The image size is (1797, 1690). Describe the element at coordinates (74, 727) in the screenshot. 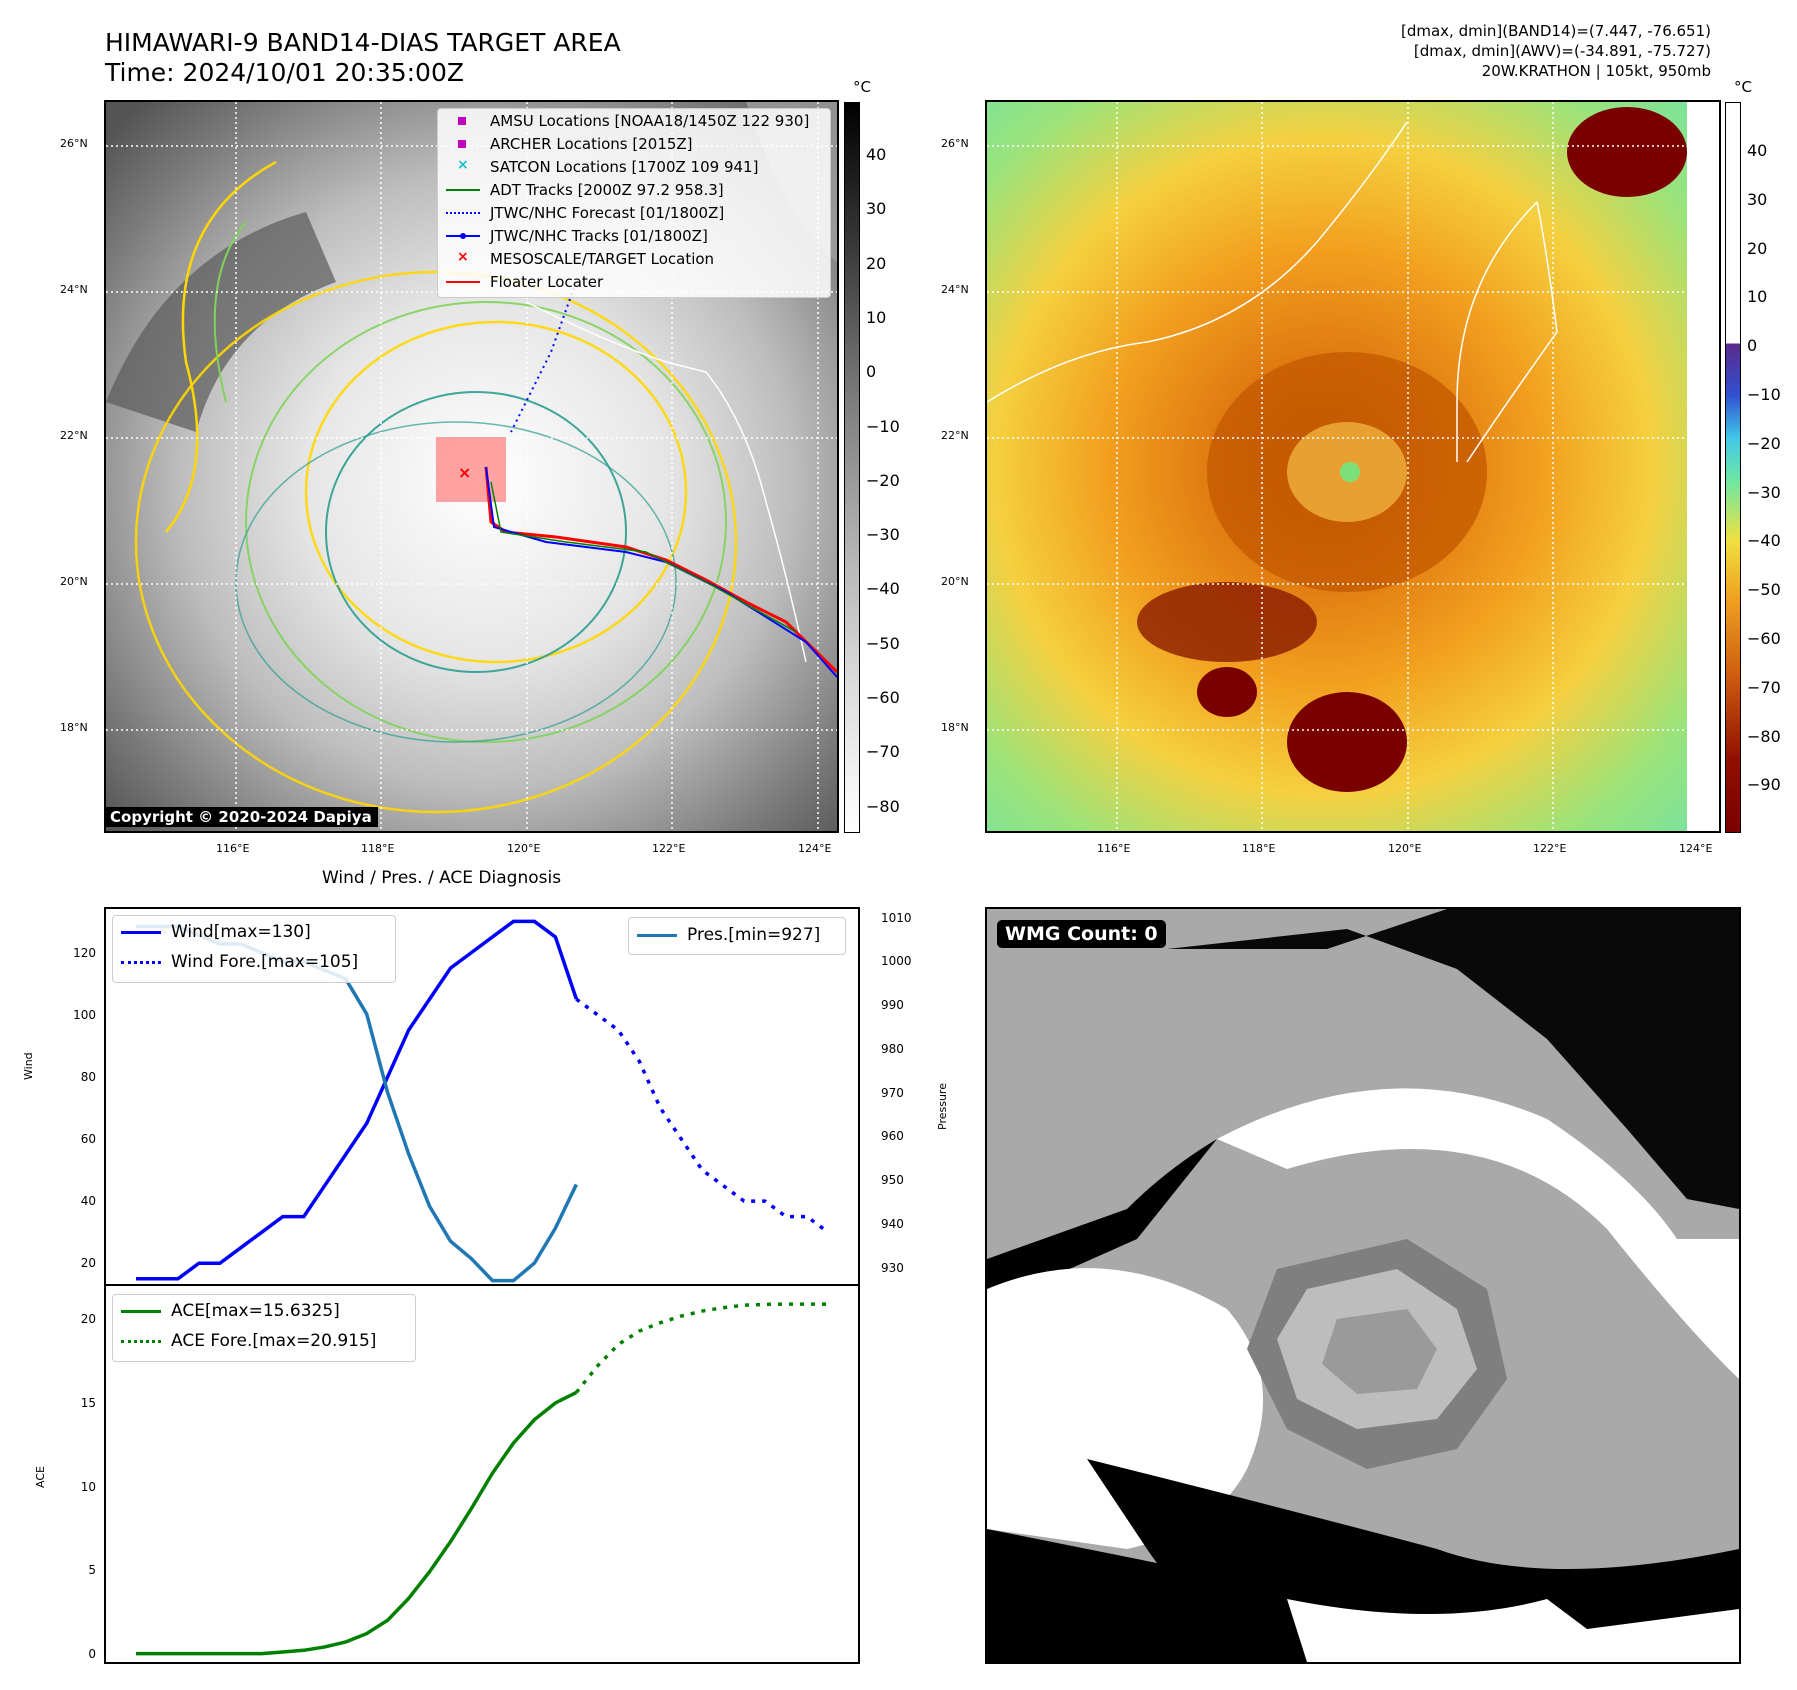

I see `lat-label-18: 18°N` at that location.